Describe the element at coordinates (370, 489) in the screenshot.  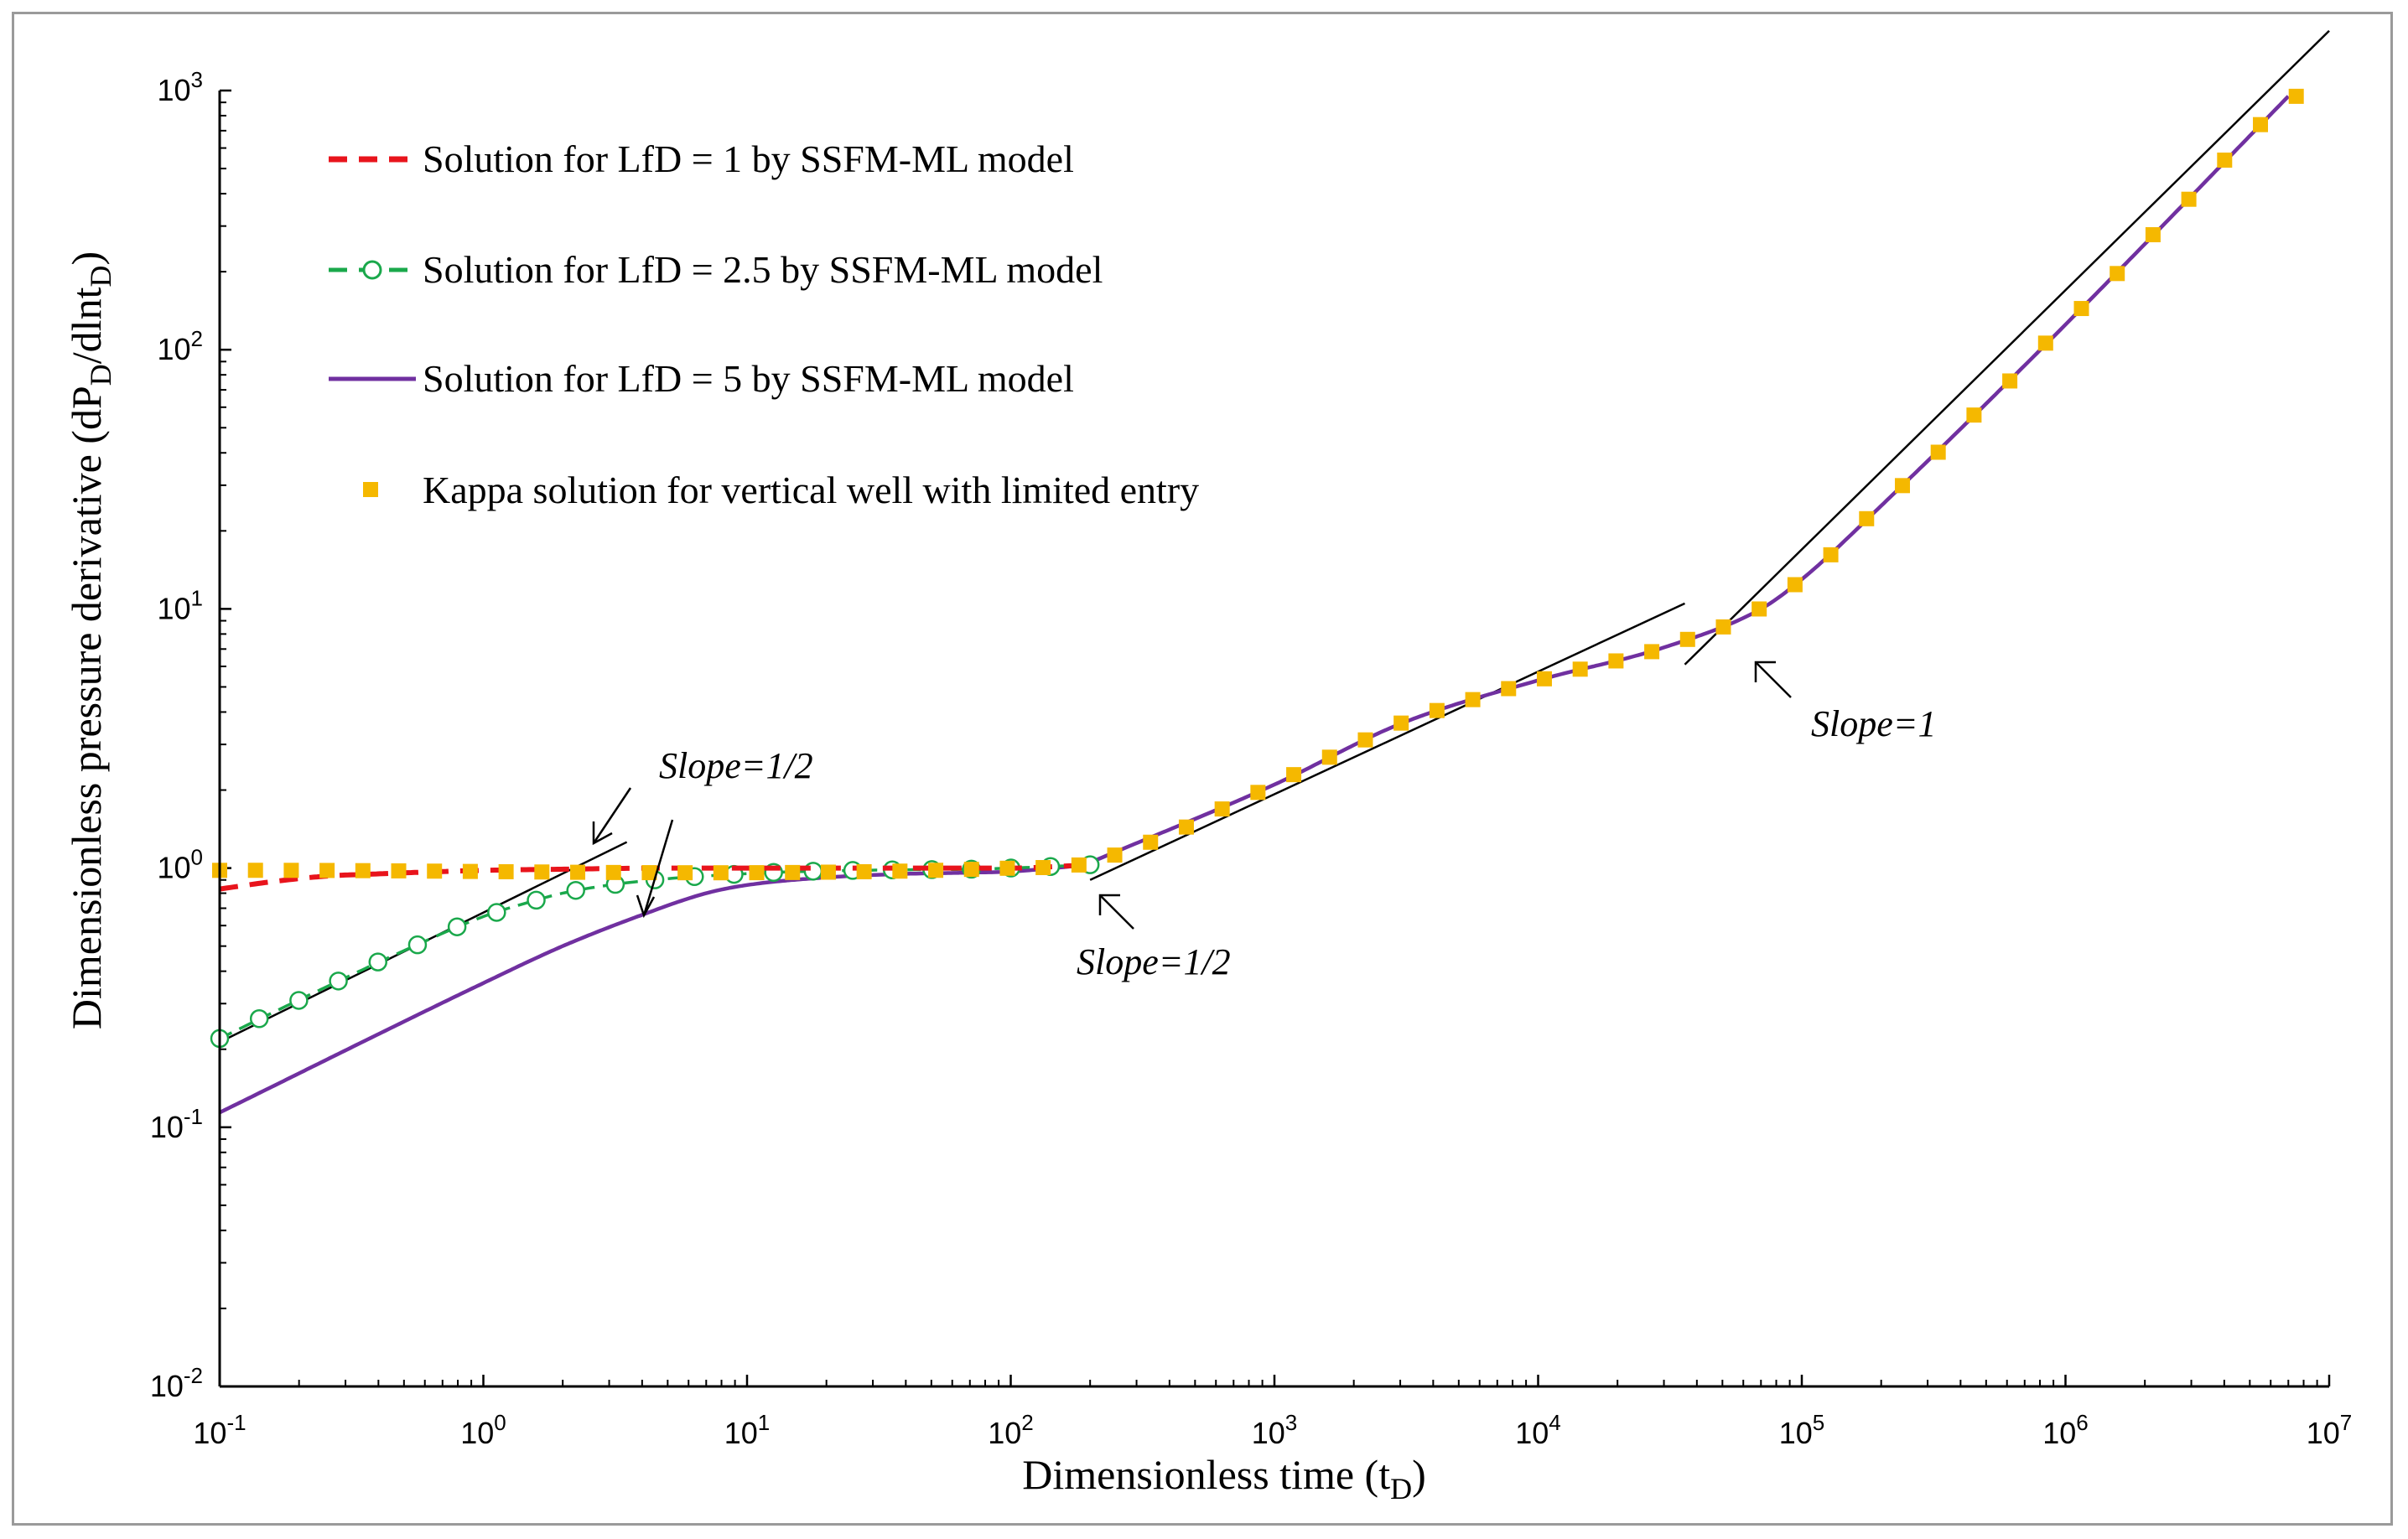
I see `legend-swatch-yellow-square-icon` at that location.